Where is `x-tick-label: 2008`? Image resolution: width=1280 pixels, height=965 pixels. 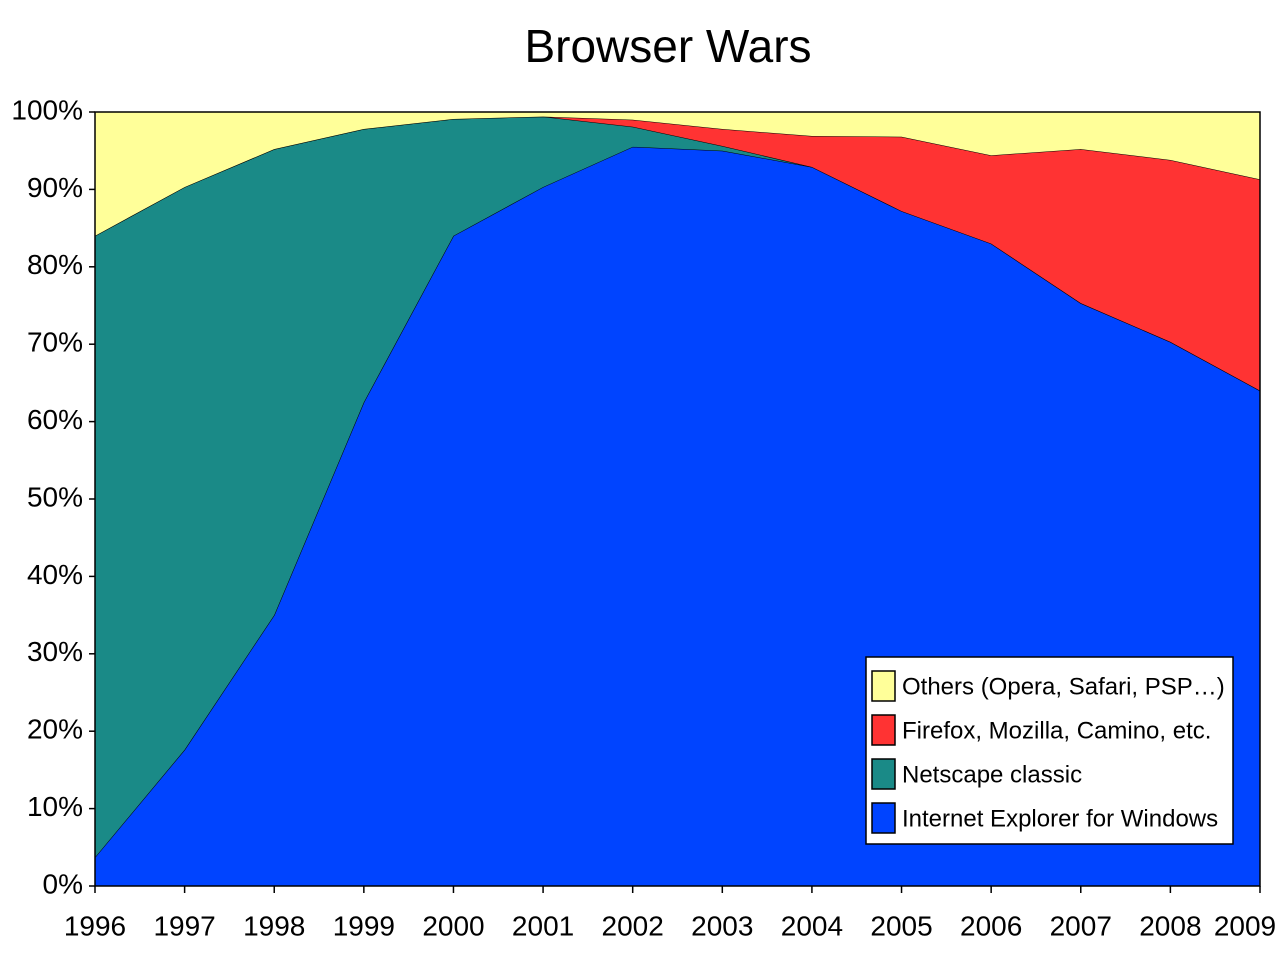
x-tick-label: 2008 is located at coordinates (1170, 925).